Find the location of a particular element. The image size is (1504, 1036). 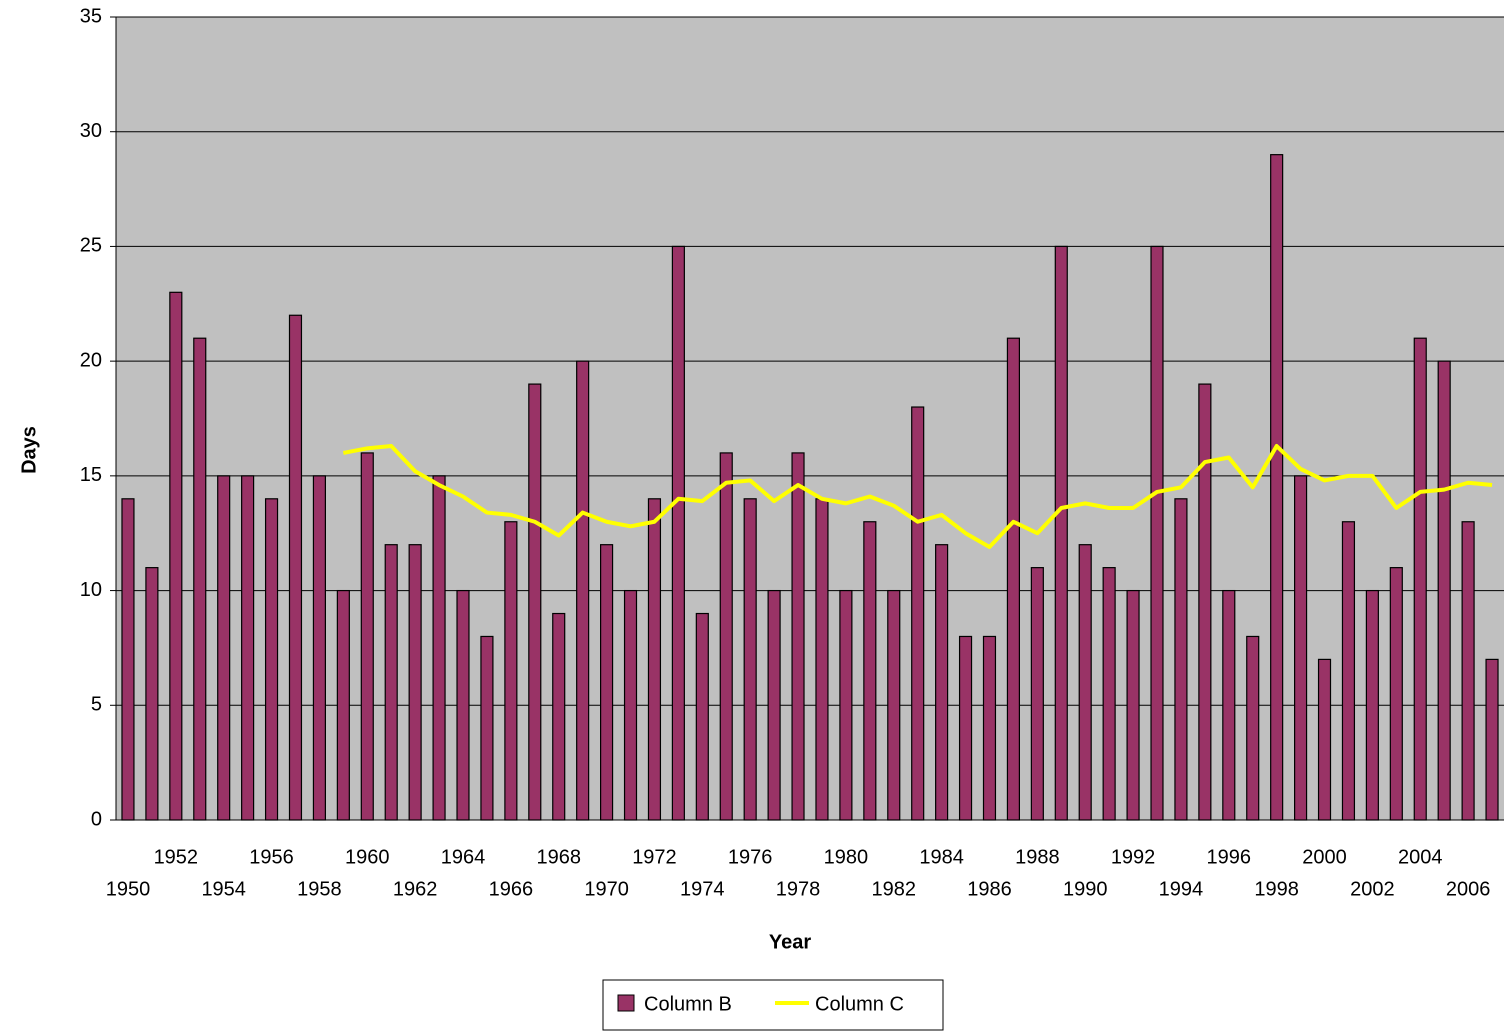

y-tick-label: 30 is located at coordinates (91, 131).